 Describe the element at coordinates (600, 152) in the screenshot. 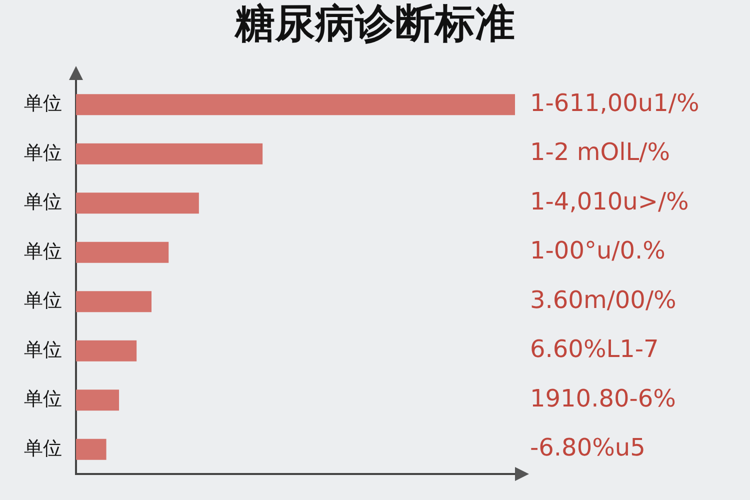

I see `text: 1-2 mOlL/%` at that location.